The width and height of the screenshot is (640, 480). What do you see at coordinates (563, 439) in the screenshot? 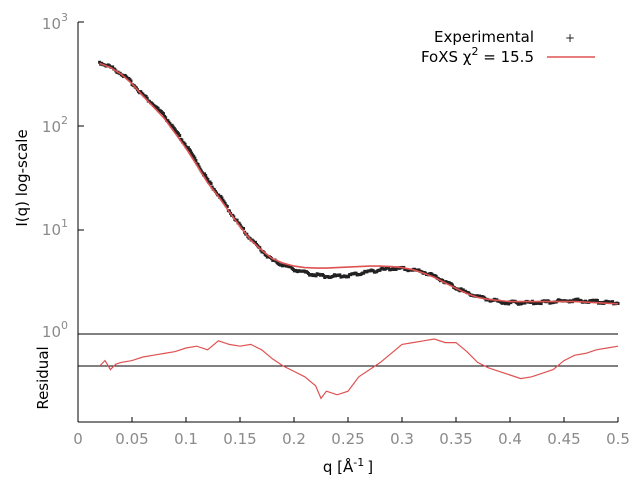
I see `x-tick-label: 0.45` at bounding box center [563, 439].